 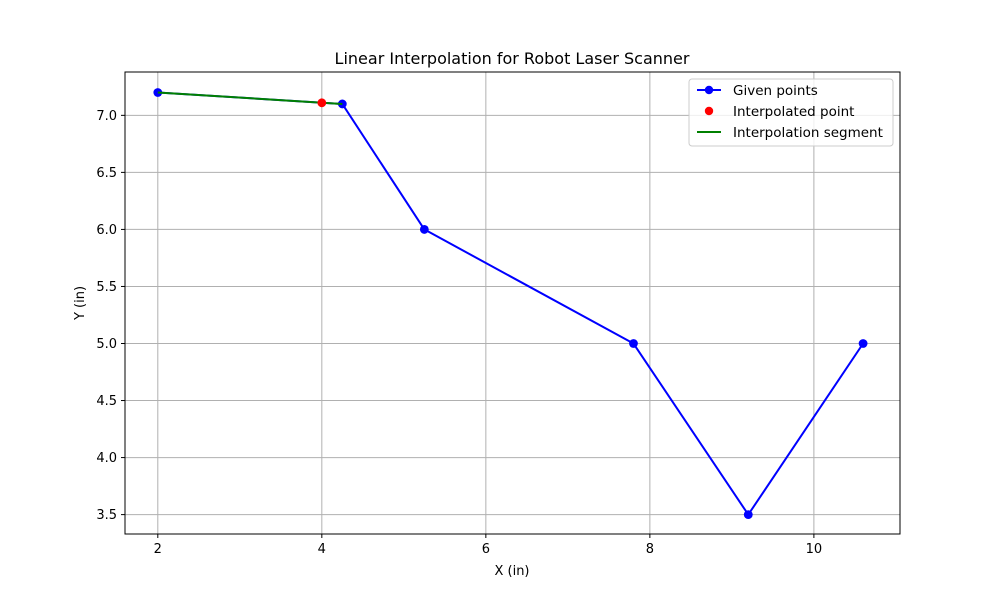 I want to click on legend-box, so click(x=791, y=112).